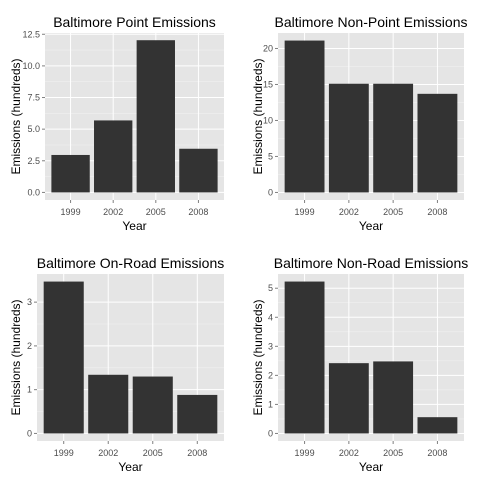 The height and width of the screenshot is (480, 480). Describe the element at coordinates (268, 120) in the screenshot. I see `y-tick-label: 10` at that location.